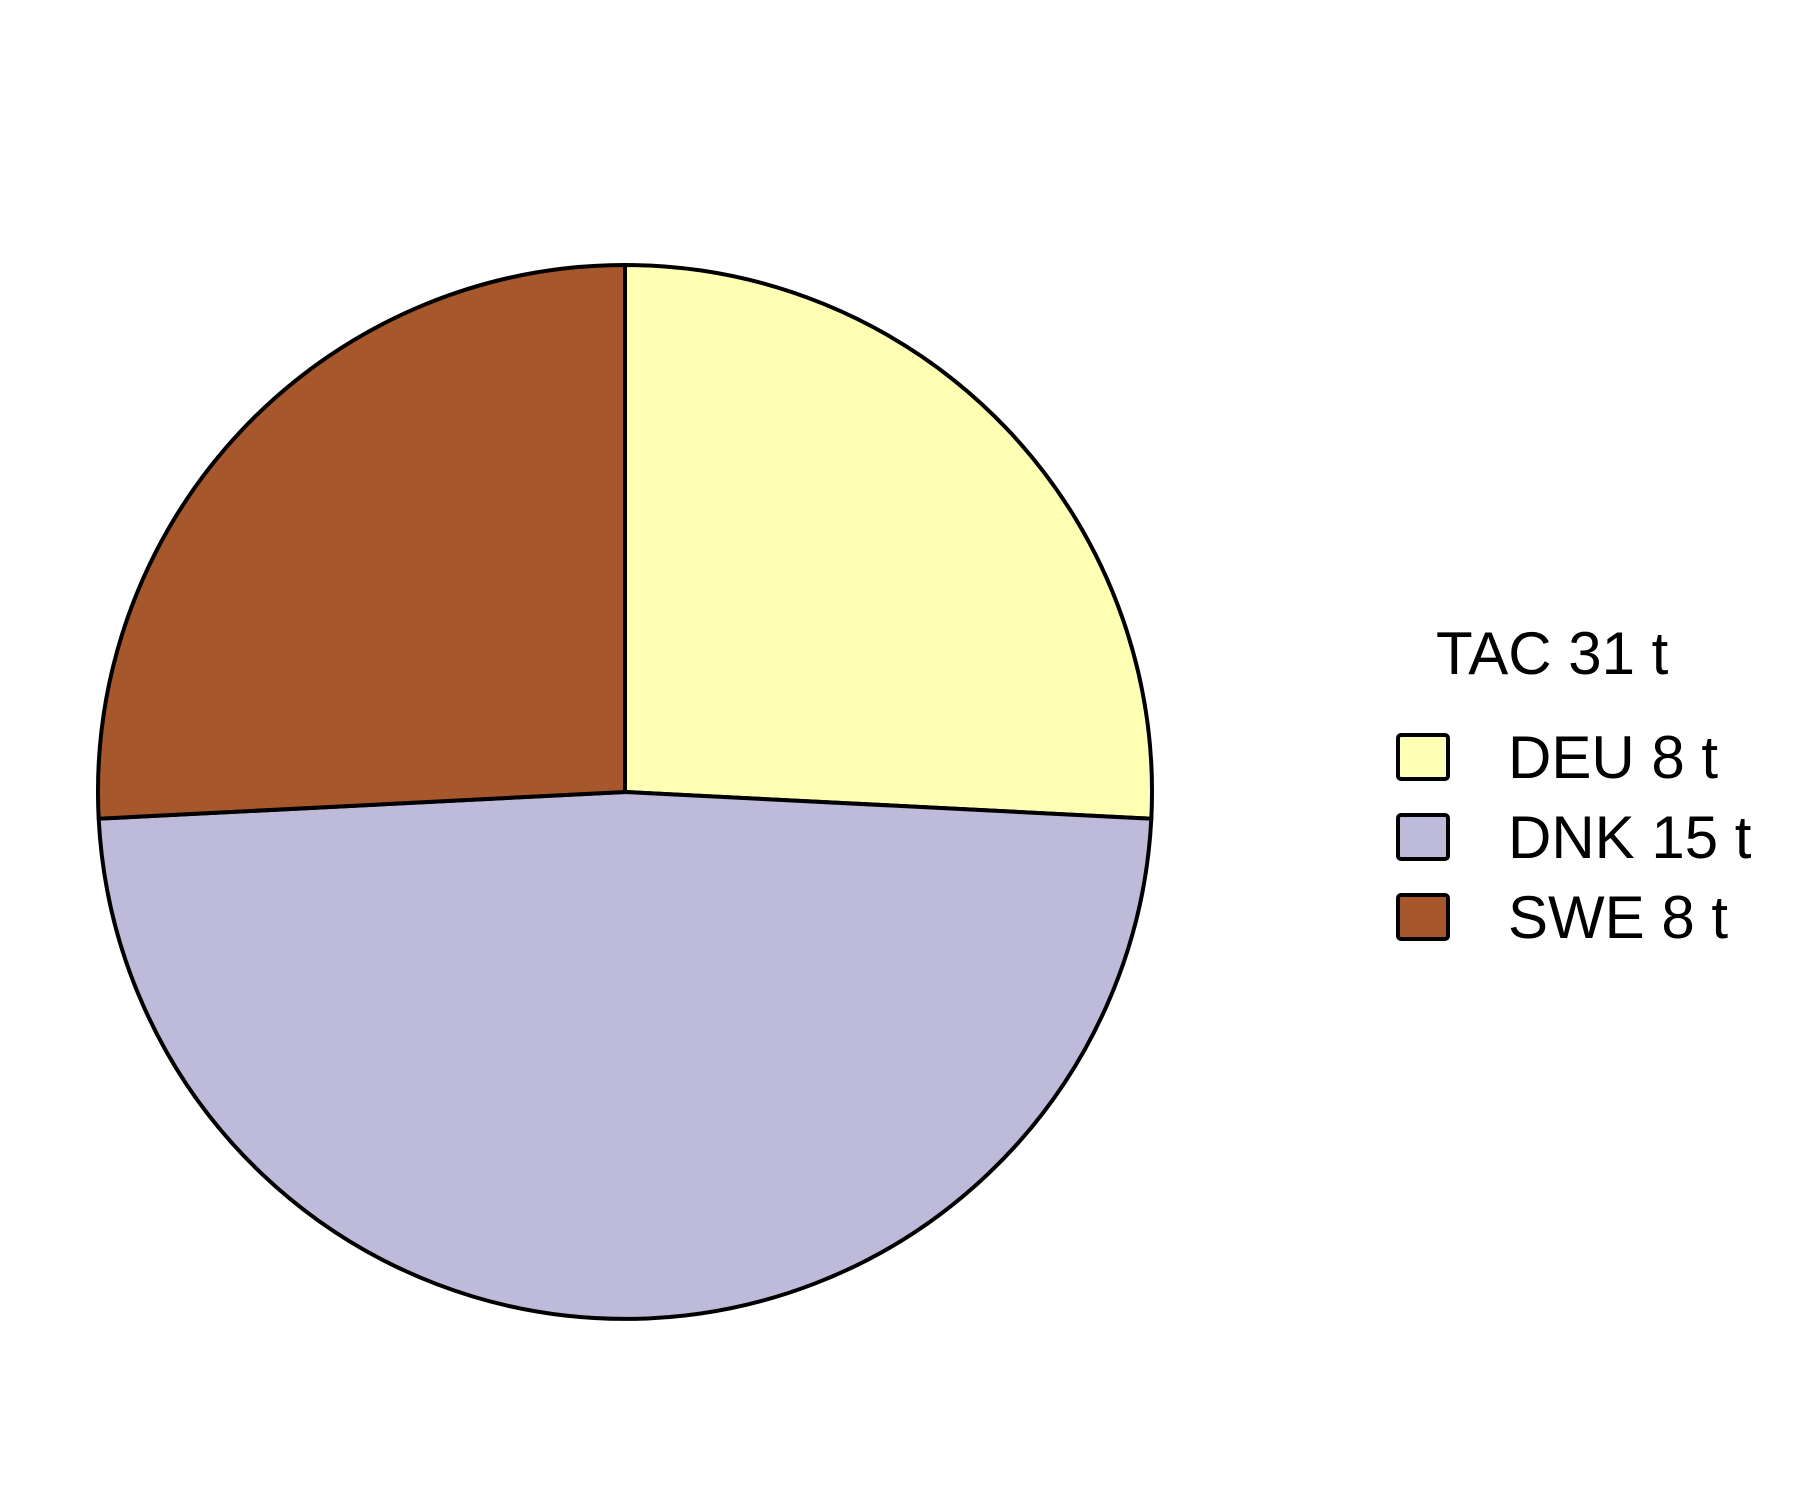 The image size is (1800, 1500). What do you see at coordinates (1423, 917) in the screenshot?
I see `legend-swatch-swe` at bounding box center [1423, 917].